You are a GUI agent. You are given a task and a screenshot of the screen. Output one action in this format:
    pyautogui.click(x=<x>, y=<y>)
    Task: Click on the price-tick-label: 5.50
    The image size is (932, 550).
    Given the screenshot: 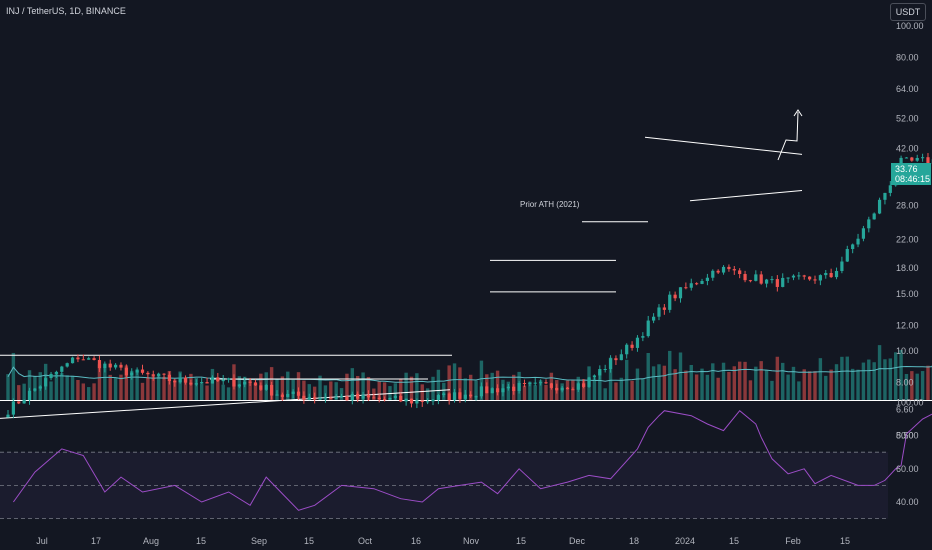 What is the action you would take?
    pyautogui.click(x=905, y=435)
    